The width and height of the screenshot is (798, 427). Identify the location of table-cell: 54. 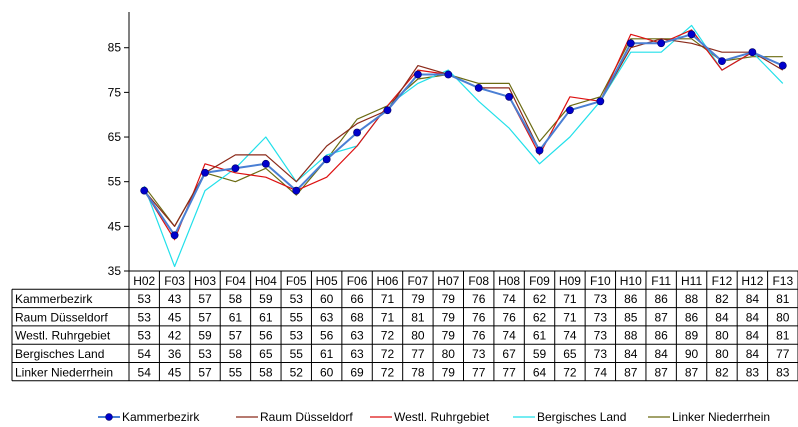
(145, 372).